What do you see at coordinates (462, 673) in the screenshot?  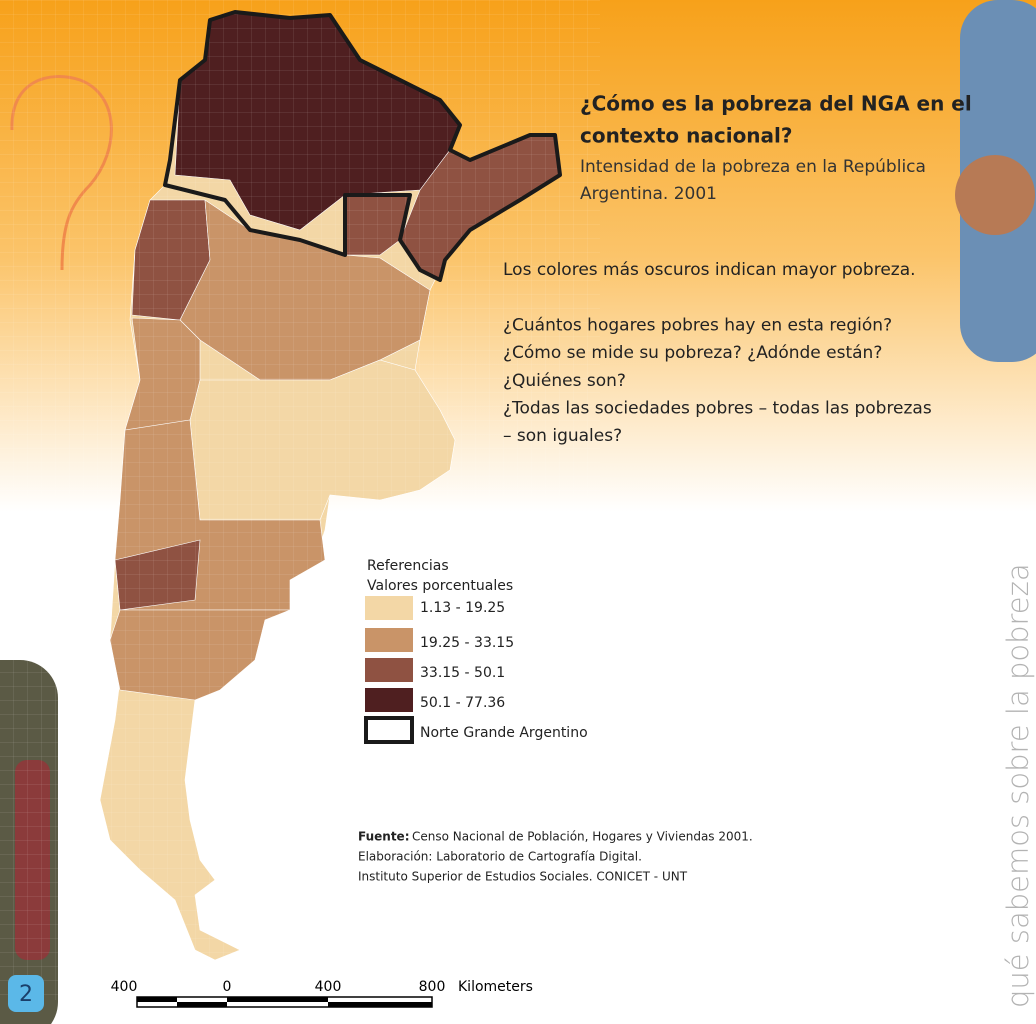 I see `legend-label: 33.15 - 50.1` at bounding box center [462, 673].